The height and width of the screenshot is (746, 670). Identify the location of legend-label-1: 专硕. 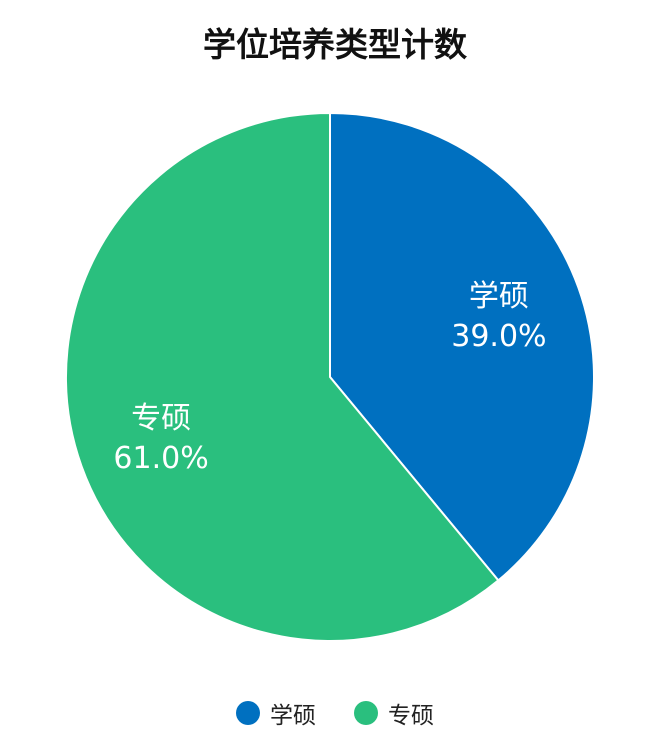
(411, 716).